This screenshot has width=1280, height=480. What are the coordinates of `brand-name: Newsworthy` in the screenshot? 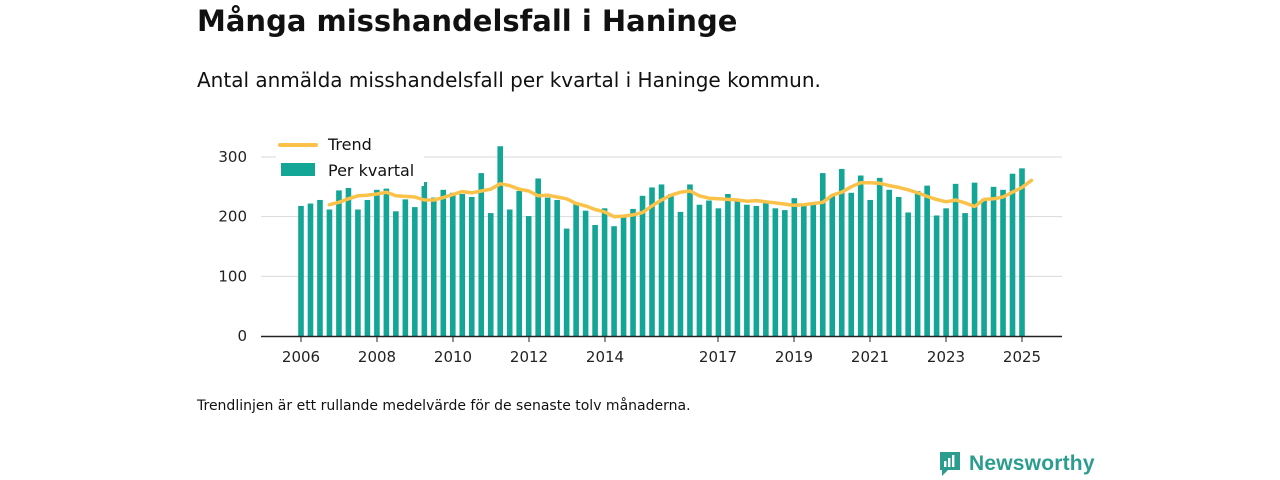 It's located at (1032, 463).